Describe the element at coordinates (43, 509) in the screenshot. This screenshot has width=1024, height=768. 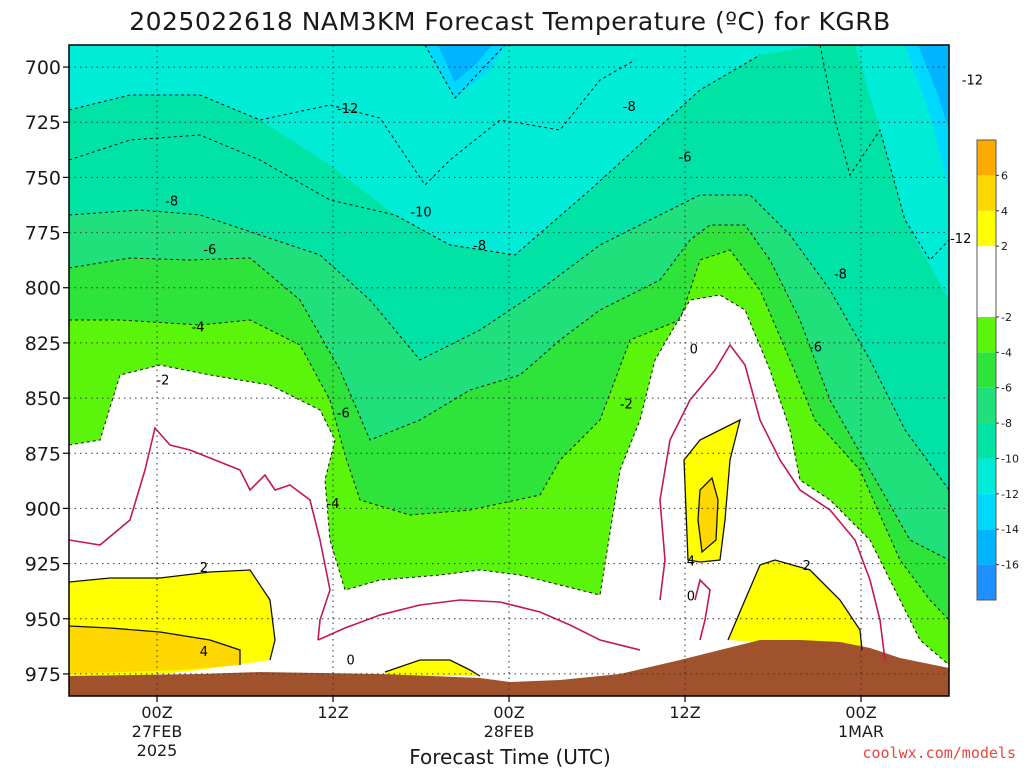
I see `y-tick-label: 900` at that location.